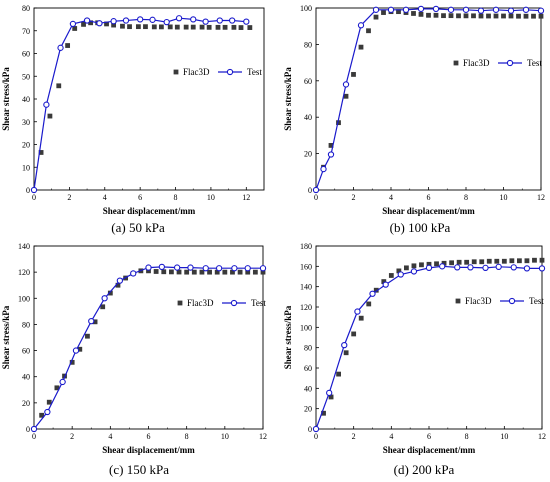 This screenshot has height=482, width=550. Describe the element at coordinates (428, 211) in the screenshot. I see `x-axis-title: Shear displacement/mm` at that location.